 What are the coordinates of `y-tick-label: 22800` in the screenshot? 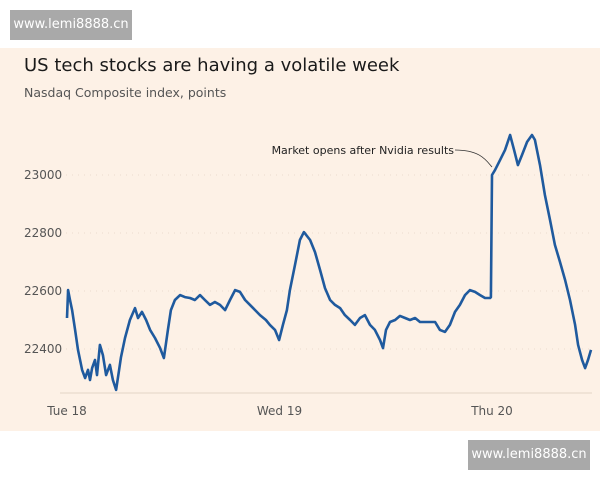 It's located at (43, 233).